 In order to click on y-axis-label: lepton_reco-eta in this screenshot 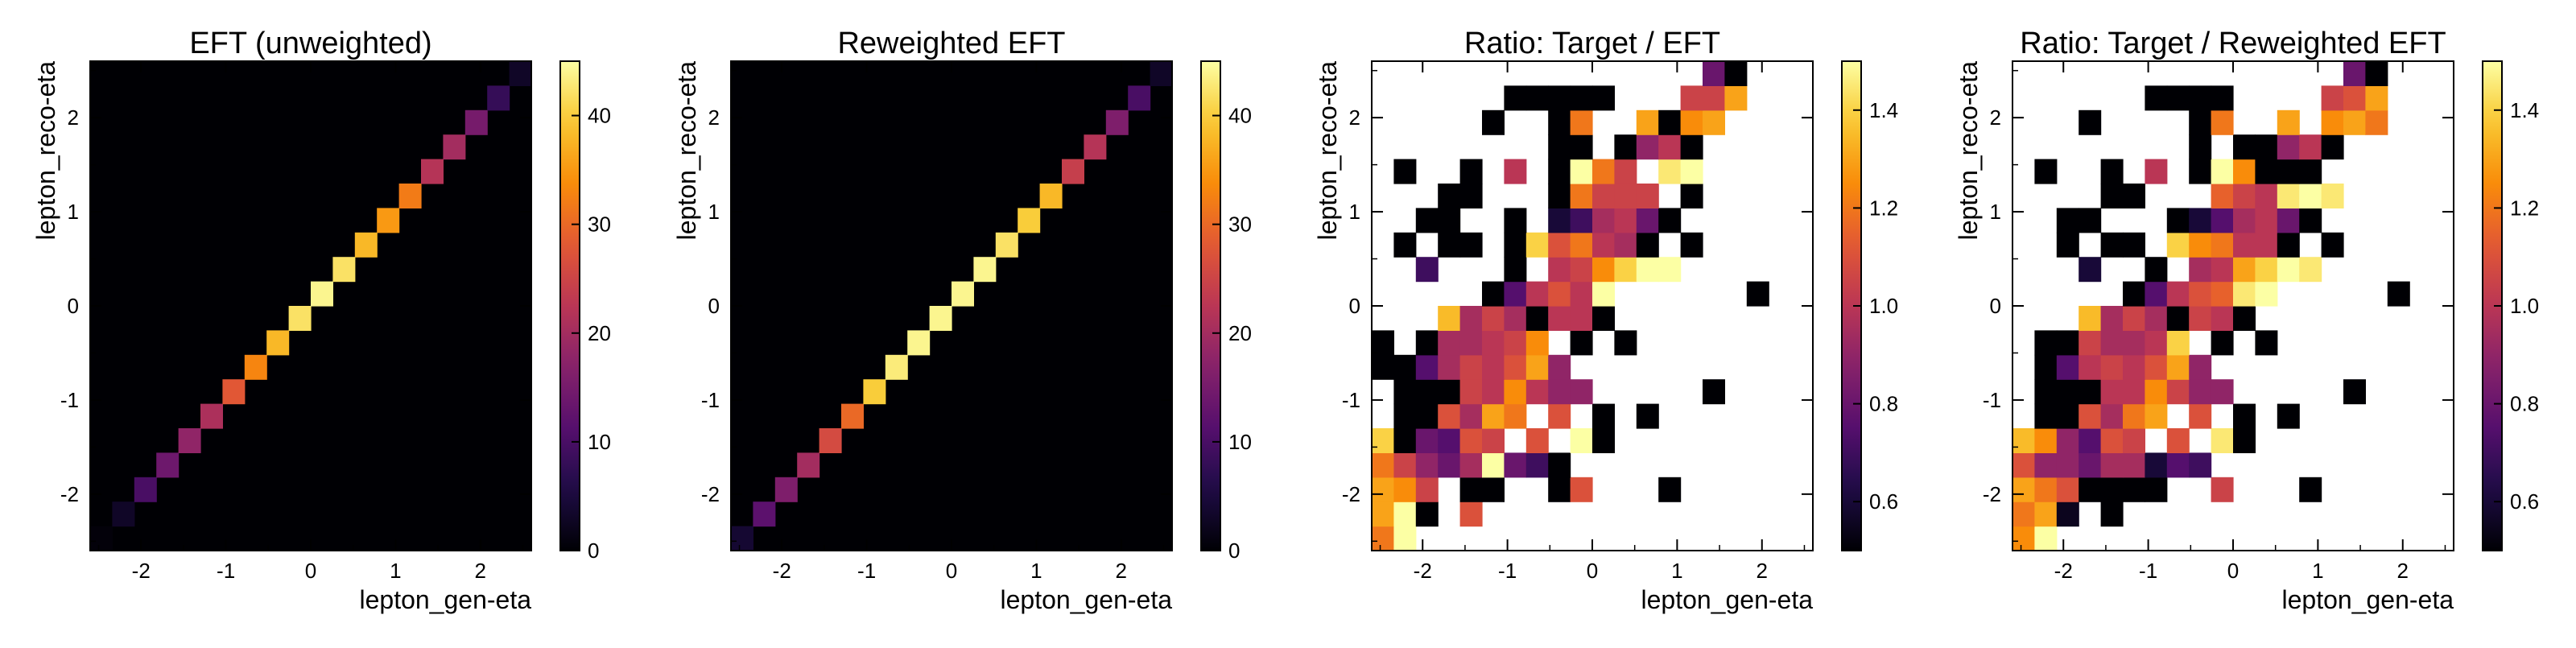, I will do `click(1968, 151)`.